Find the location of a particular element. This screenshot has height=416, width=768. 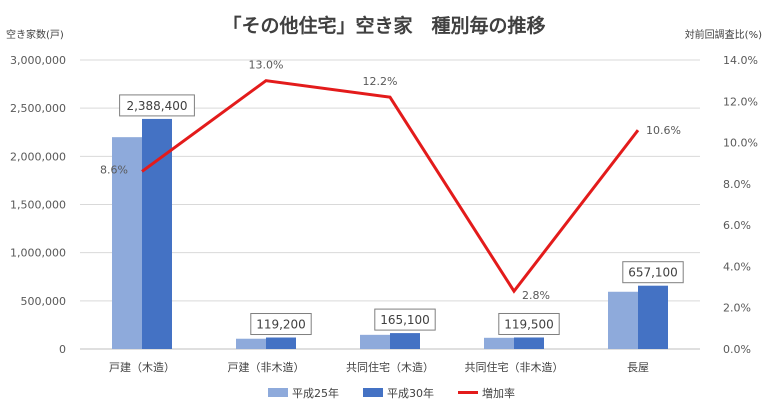

bar-value-label: 2,388,400 is located at coordinates (156, 106).